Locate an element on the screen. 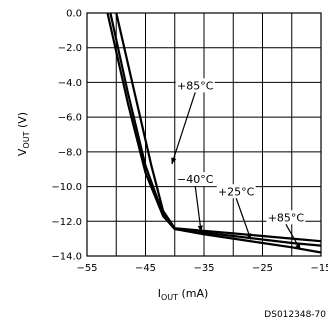  x-axis-title: IOUT (mA) is located at coordinates (183, 294).